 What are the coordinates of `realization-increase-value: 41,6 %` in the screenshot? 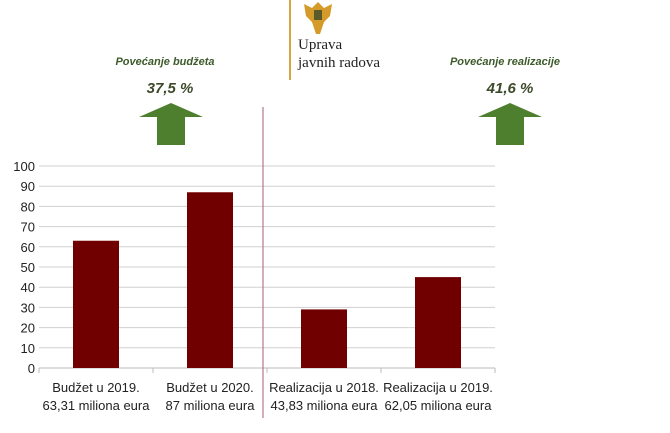 It's located at (510, 88).